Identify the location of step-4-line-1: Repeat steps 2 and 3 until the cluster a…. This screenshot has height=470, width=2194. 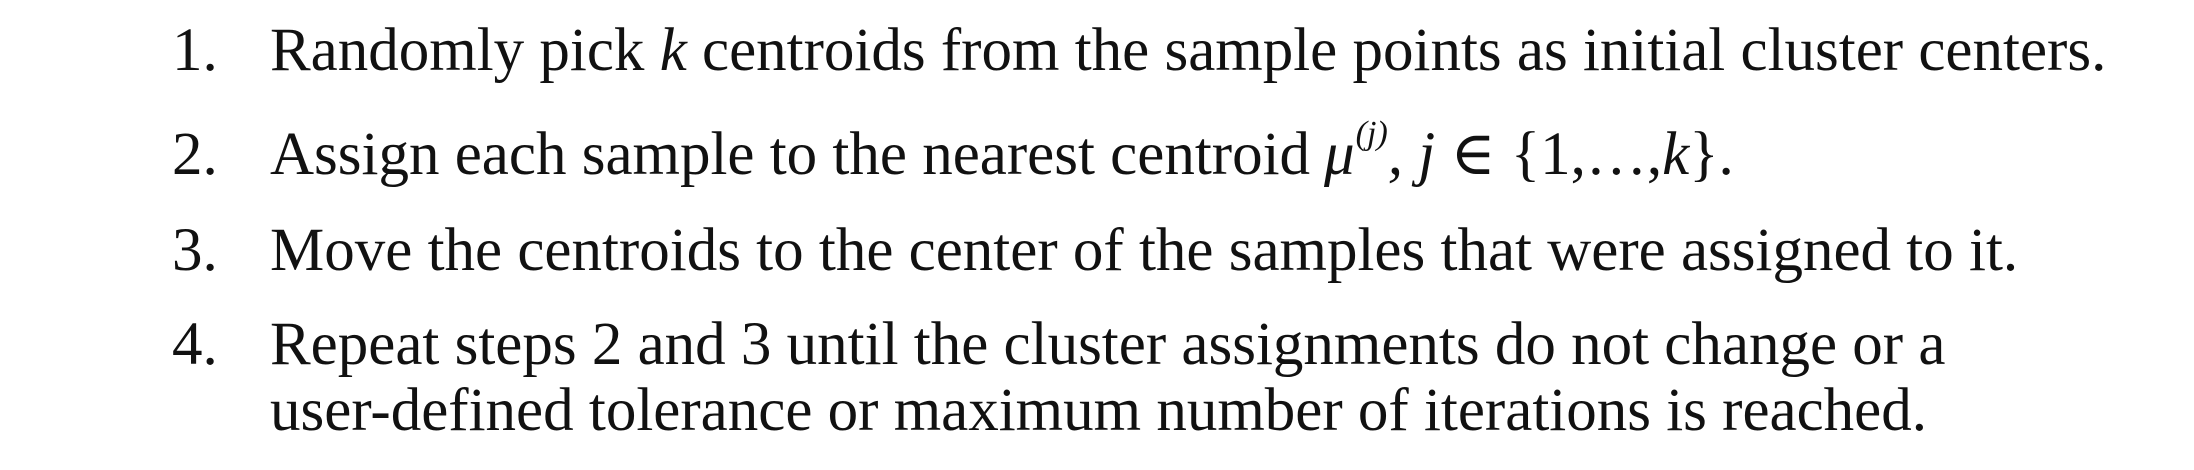
(1108, 344).